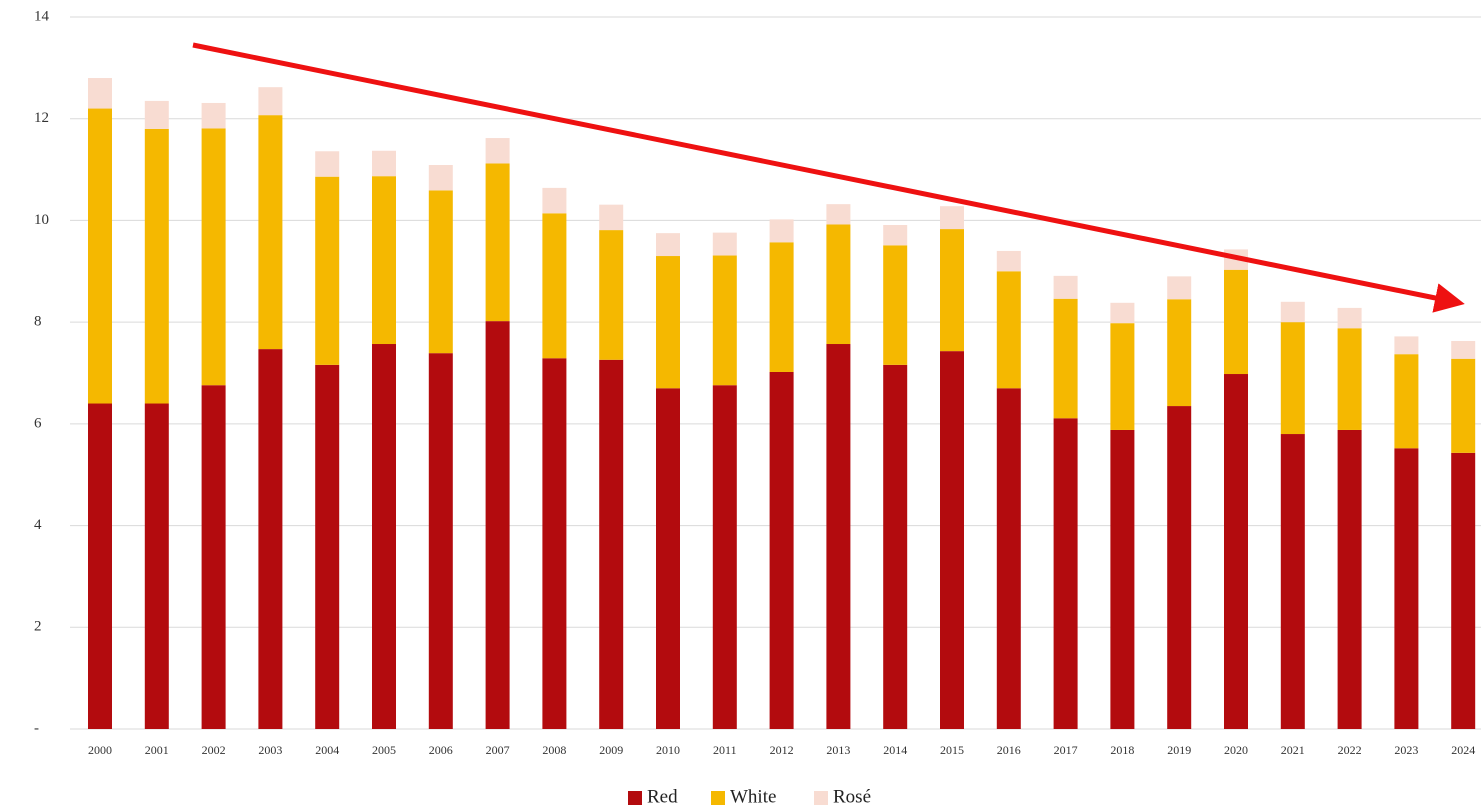 The image size is (1481, 810). Describe the element at coordinates (36, 728) in the screenshot. I see `y-tick-label: -` at that location.